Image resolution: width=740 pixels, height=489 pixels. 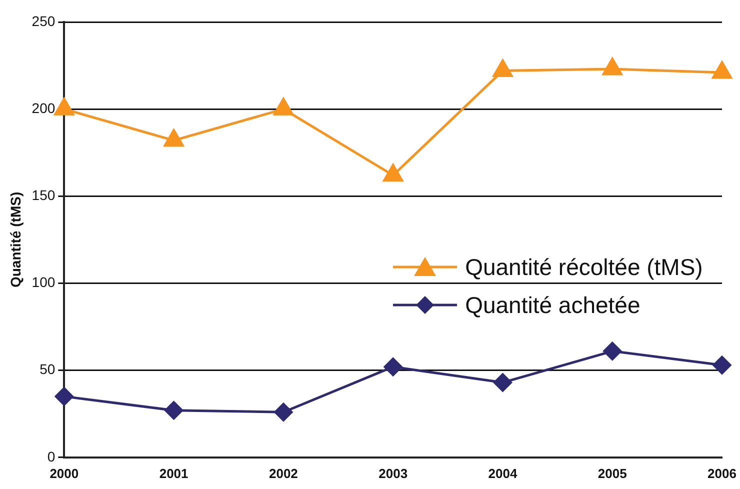 I want to click on x-tick-label: 2002, so click(x=283, y=473).